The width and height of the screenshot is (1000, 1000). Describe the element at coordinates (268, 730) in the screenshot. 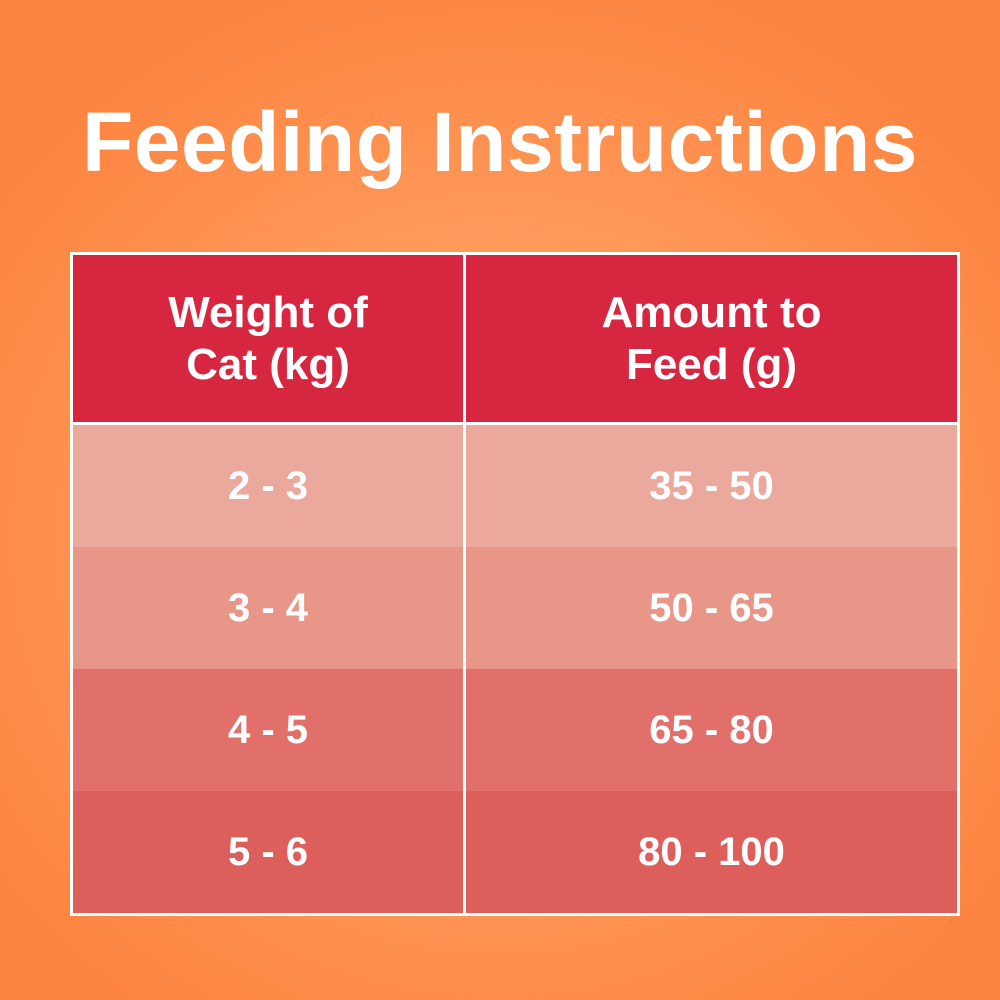

I see `cell-weight-row-3: 4 - 5` at that location.